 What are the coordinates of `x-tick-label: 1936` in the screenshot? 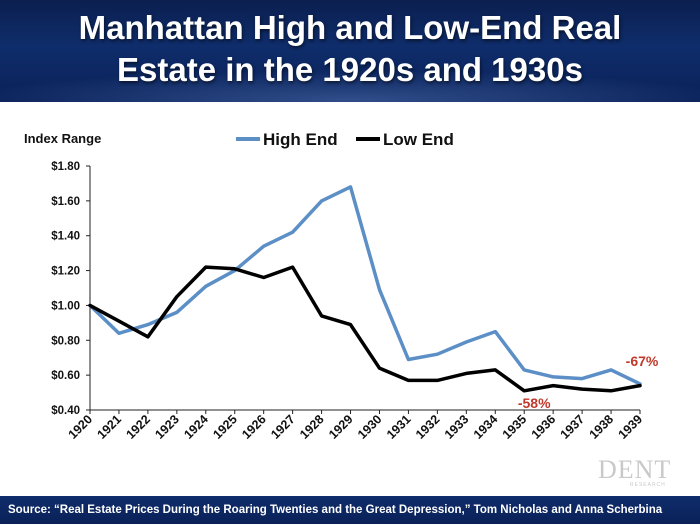 It's located at (544, 427).